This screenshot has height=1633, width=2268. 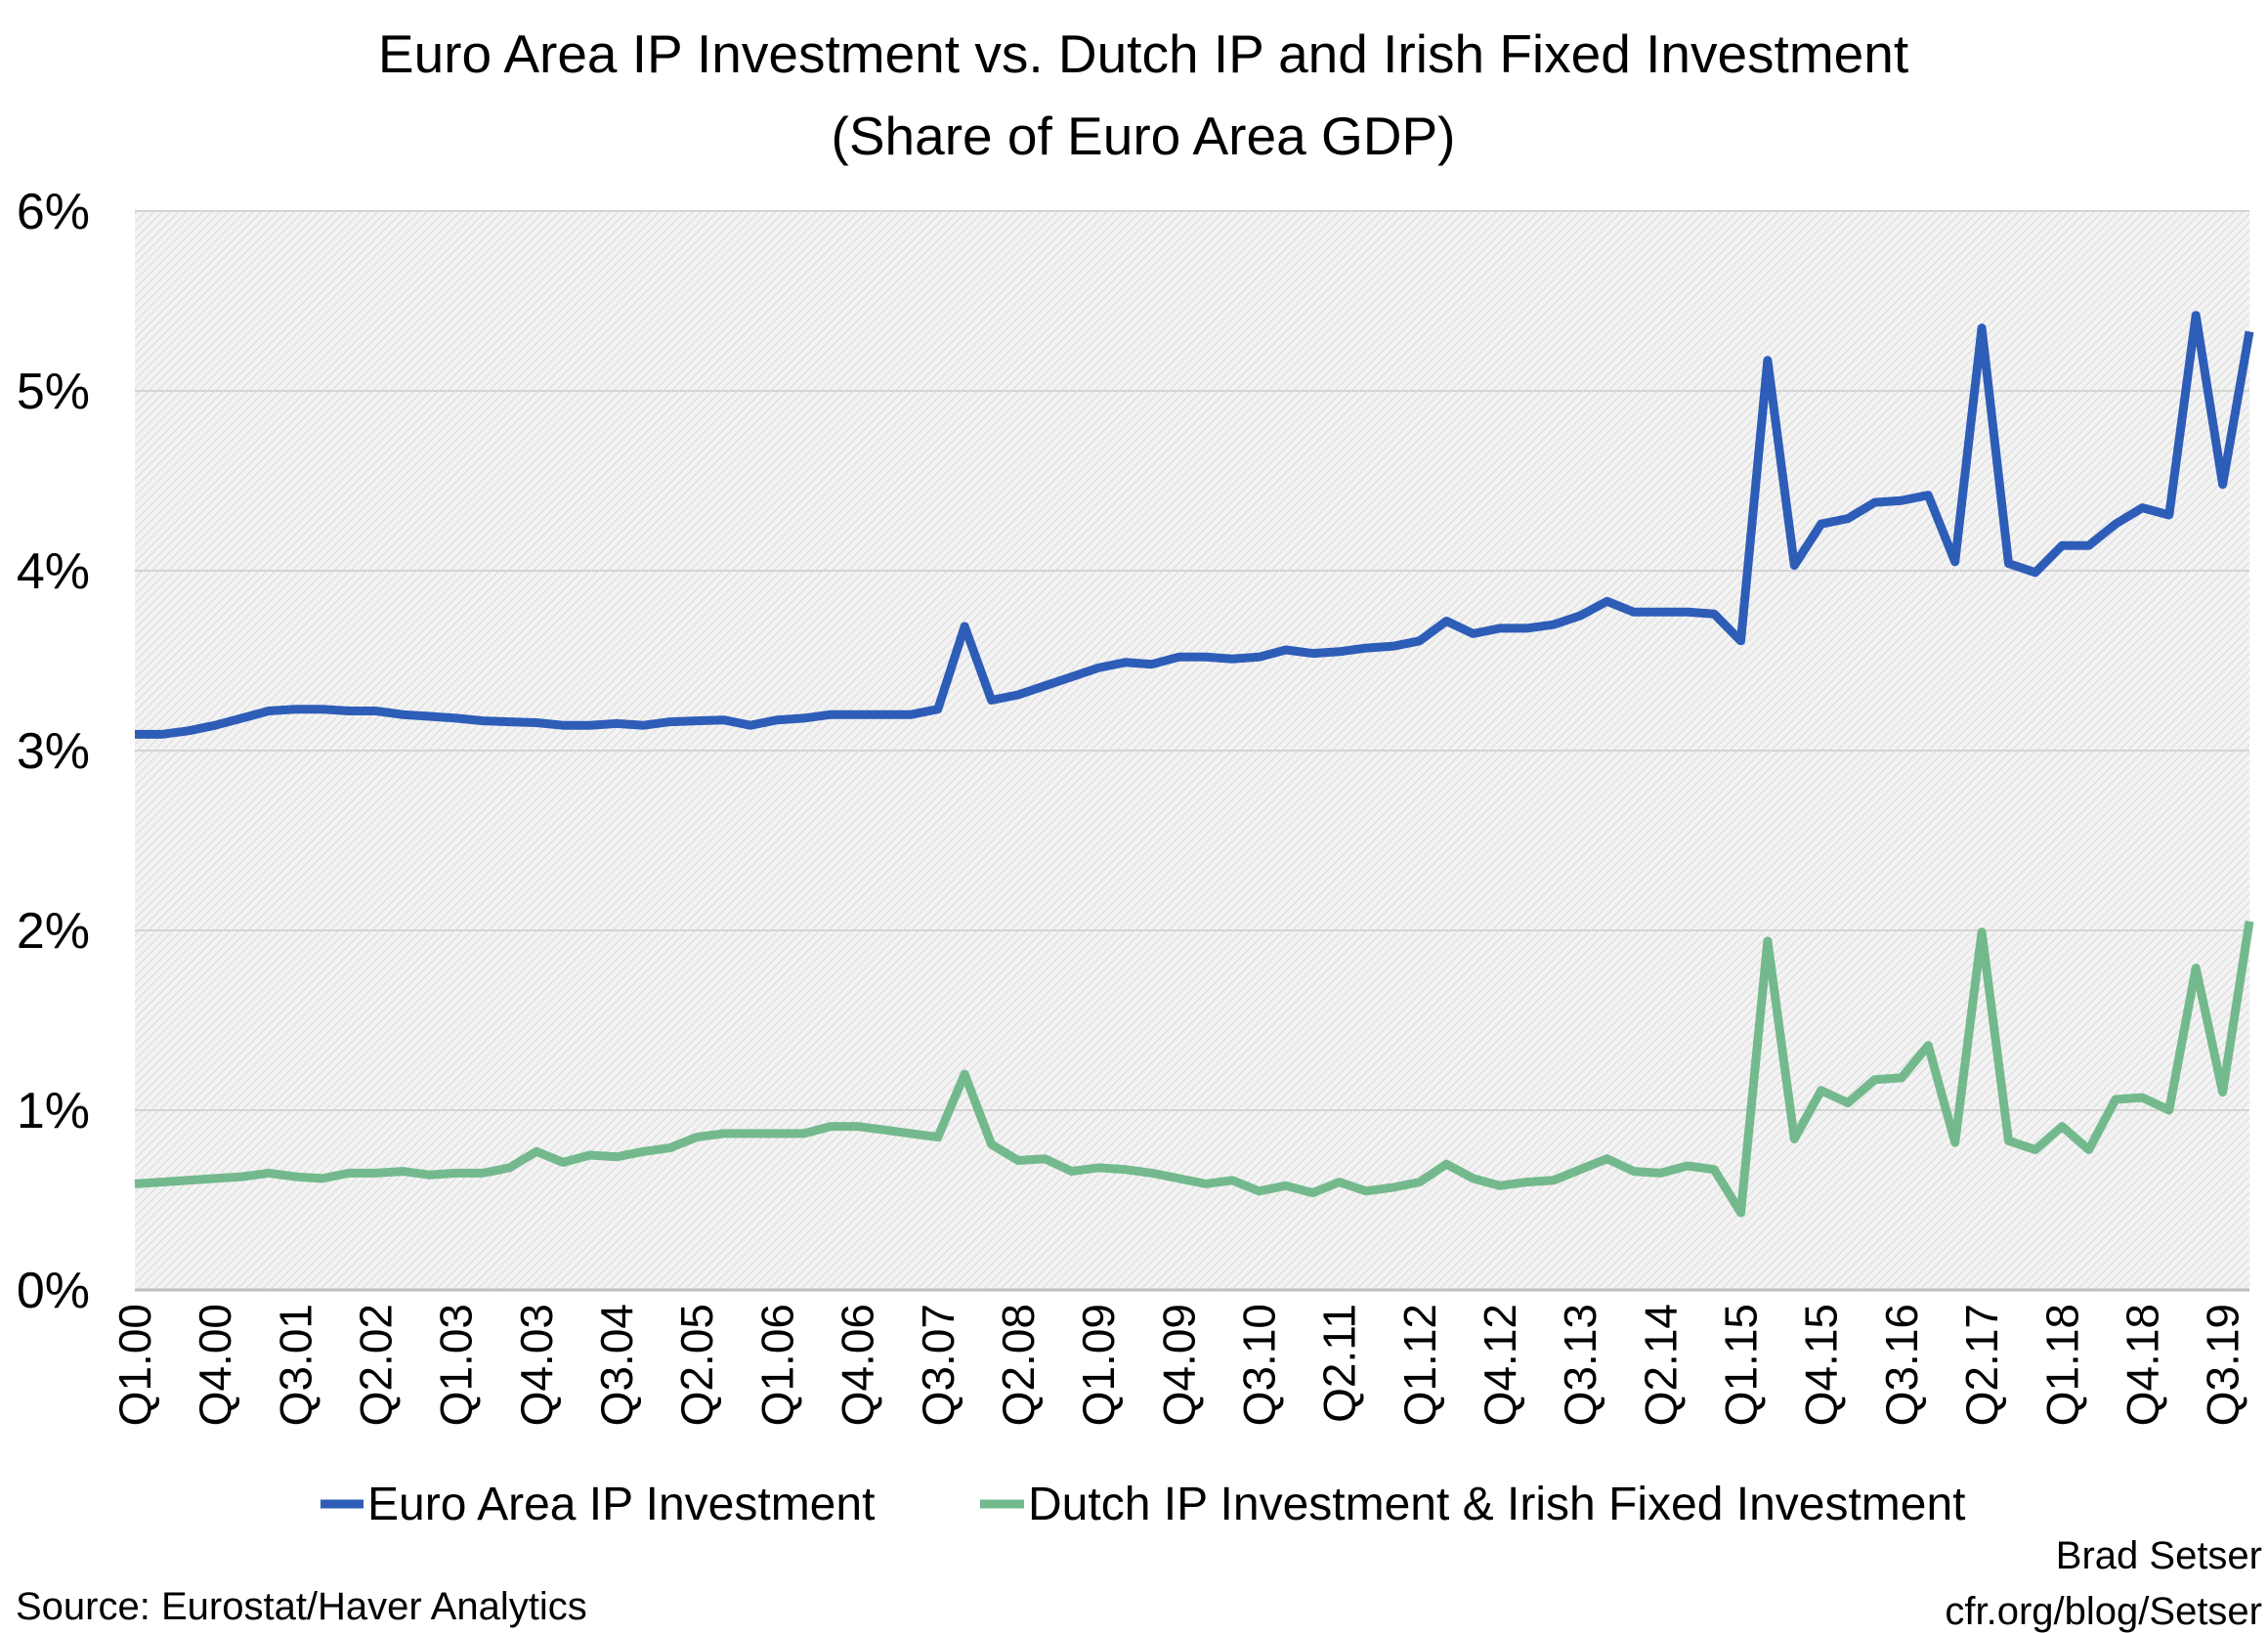 I want to click on x-tick-label: Q3.13, so click(x=1580, y=1365).